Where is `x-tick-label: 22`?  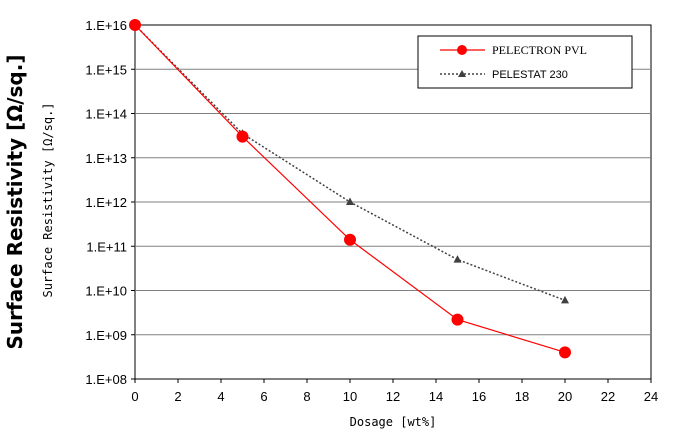 x-tick-label: 22 is located at coordinates (608, 396).